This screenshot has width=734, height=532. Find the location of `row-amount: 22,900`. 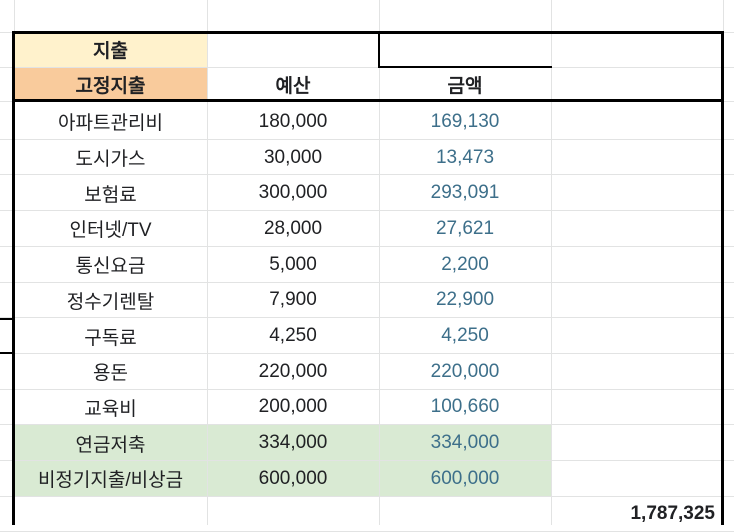

row-amount: 22,900 is located at coordinates (465, 300).